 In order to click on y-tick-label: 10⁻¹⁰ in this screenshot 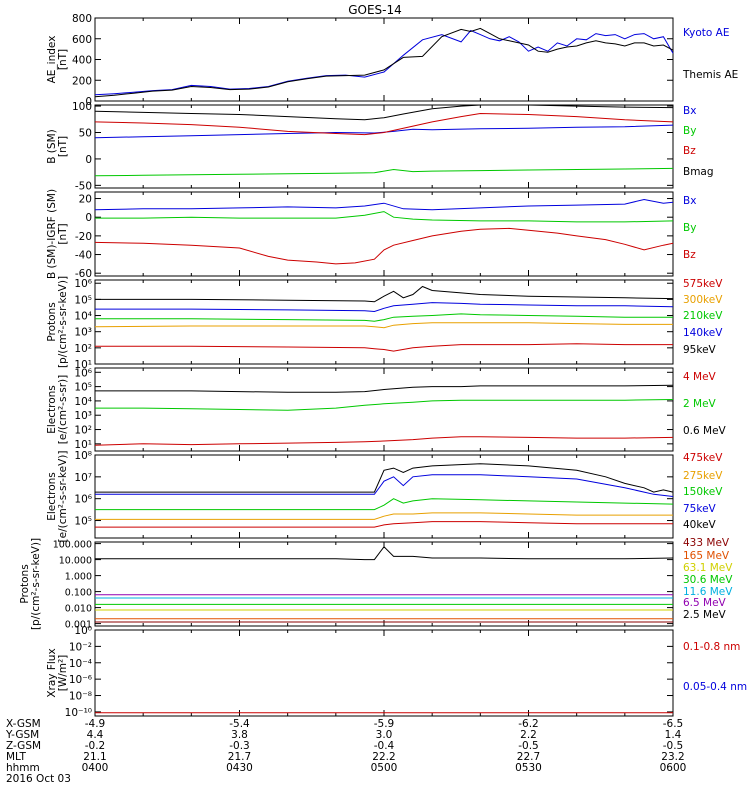, I will do `click(78, 713)`.